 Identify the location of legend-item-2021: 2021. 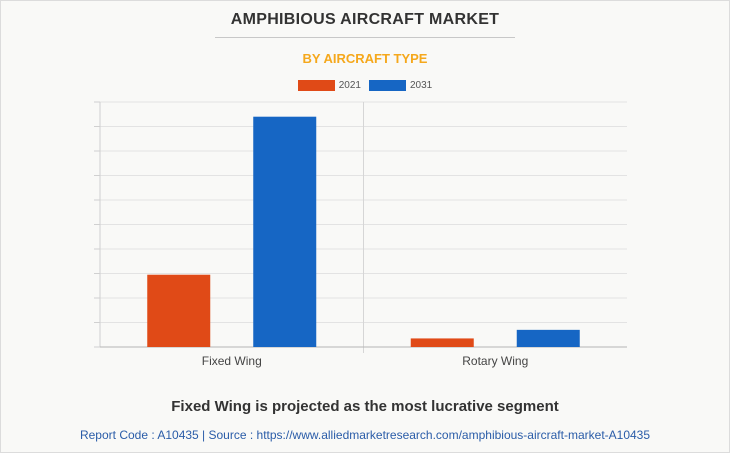
(329, 85).